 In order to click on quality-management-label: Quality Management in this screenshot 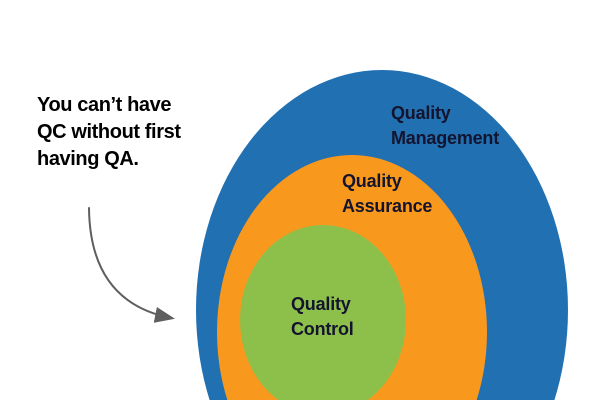, I will do `click(445, 125)`.